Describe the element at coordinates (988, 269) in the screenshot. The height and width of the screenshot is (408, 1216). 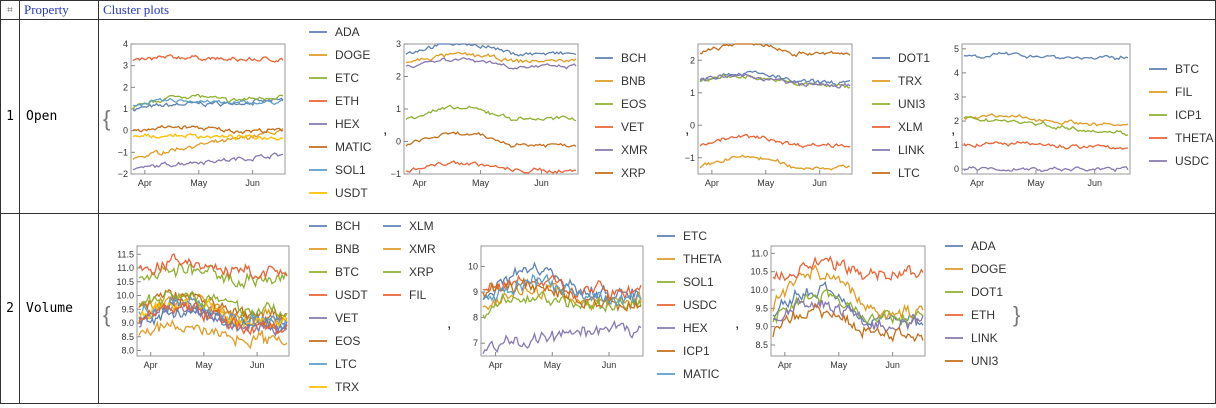
I see `legend-label: DOGE` at that location.